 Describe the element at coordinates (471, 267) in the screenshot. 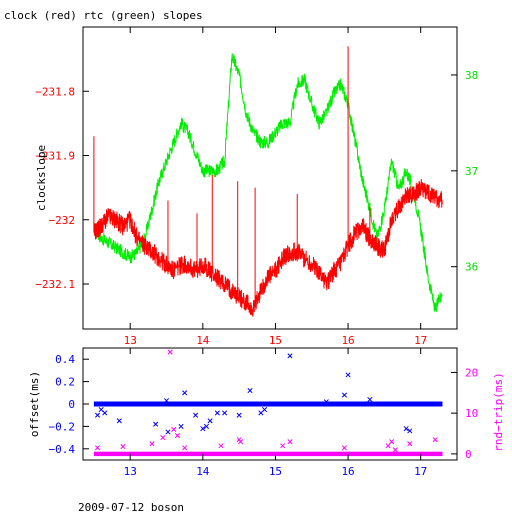

I see `slope-y2-tick-label: 36` at that location.